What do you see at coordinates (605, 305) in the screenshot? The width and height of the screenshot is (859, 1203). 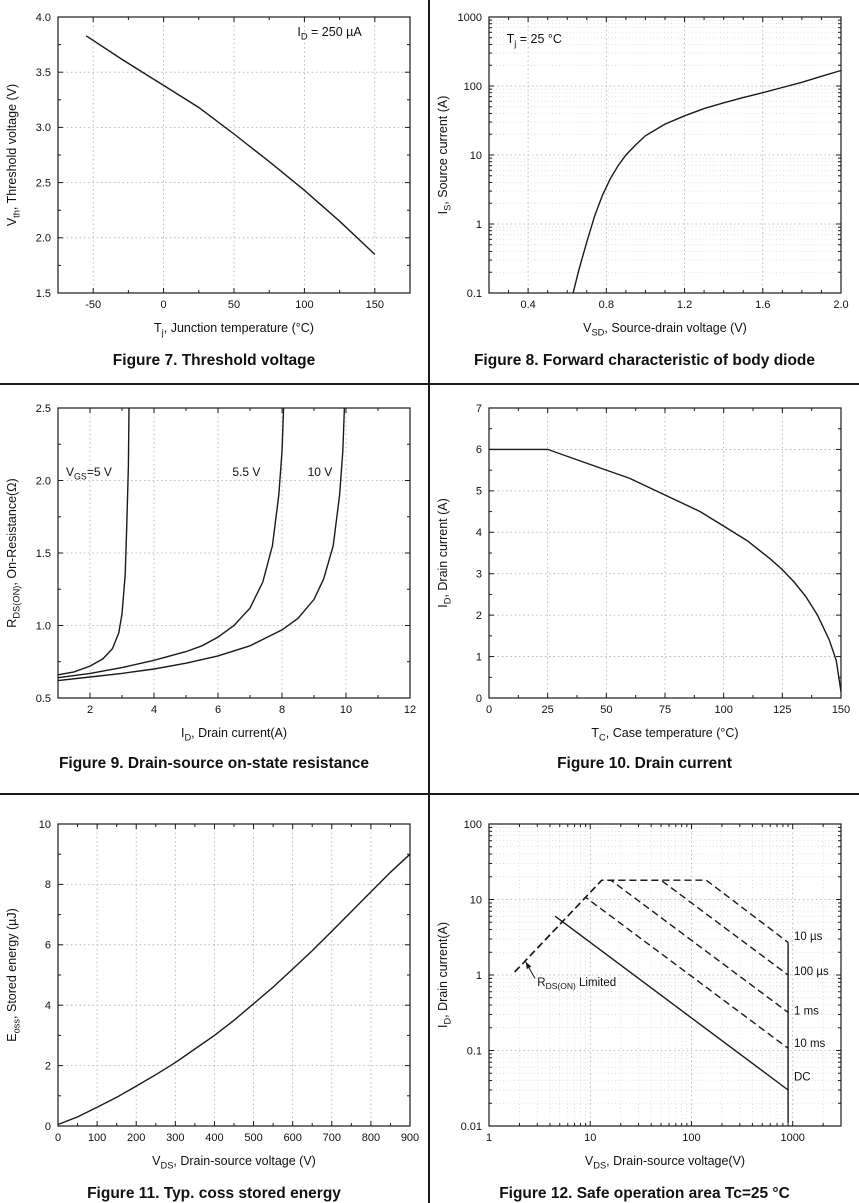 I see `svg-text: 0.8` at bounding box center [605, 305].